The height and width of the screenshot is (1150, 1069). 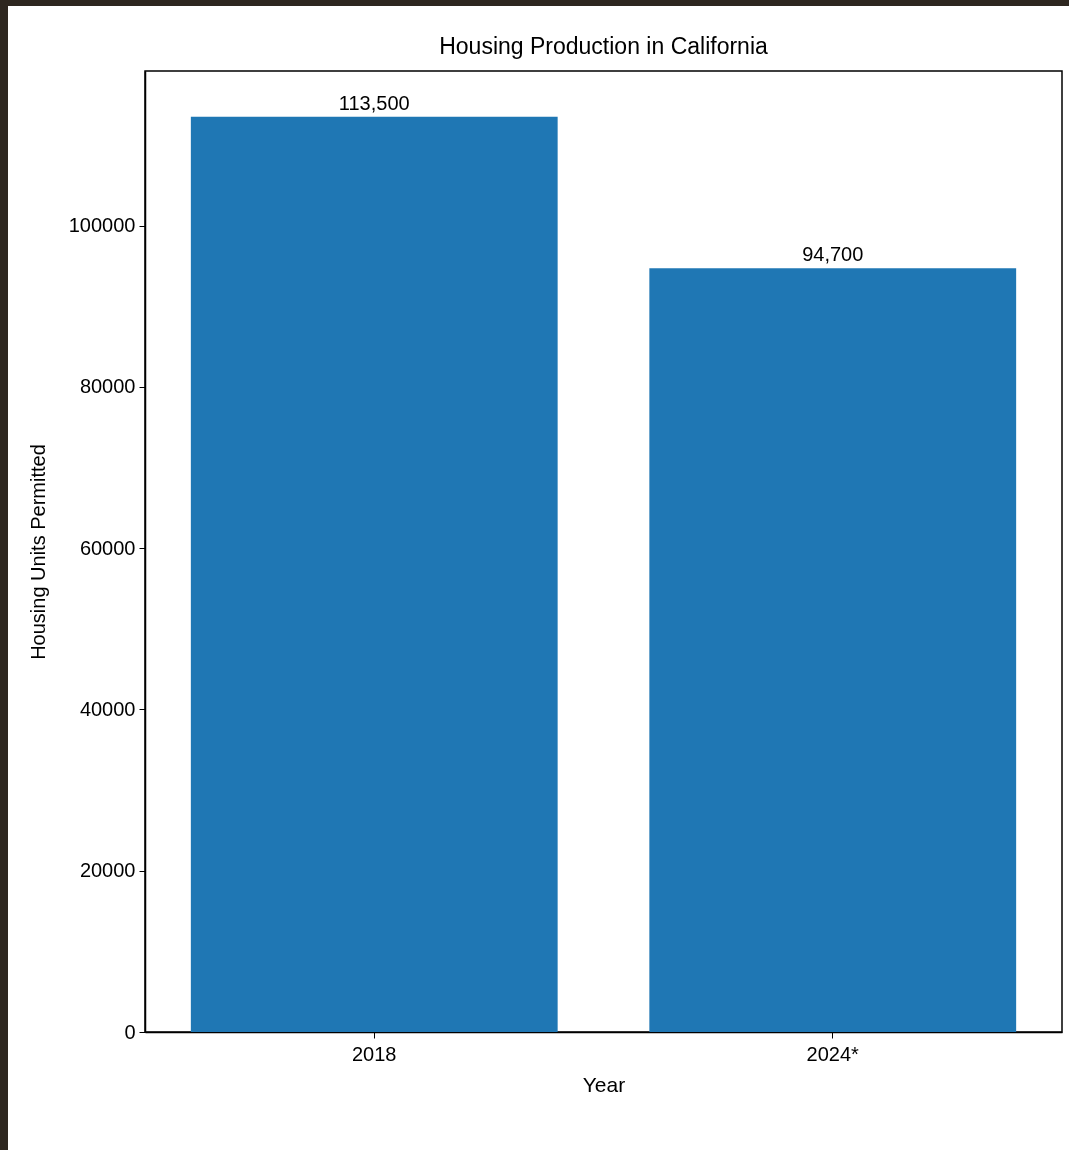 I want to click on y-tick-label: 60000, so click(x=107, y=547).